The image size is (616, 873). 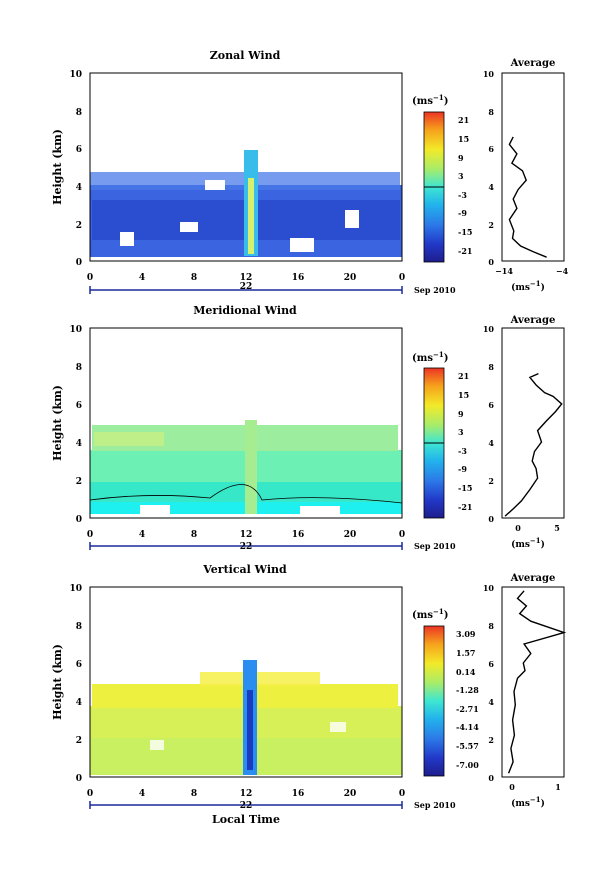 What do you see at coordinates (434, 701) in the screenshot?
I see `colorbar-gradient` at bounding box center [434, 701].